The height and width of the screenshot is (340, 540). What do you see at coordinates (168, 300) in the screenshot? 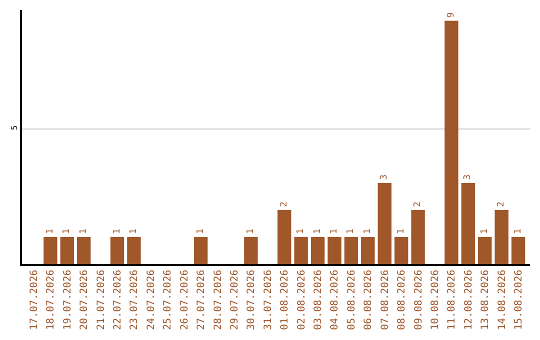
I see `x-tick-label: 25.07.2026` at bounding box center [168, 300].